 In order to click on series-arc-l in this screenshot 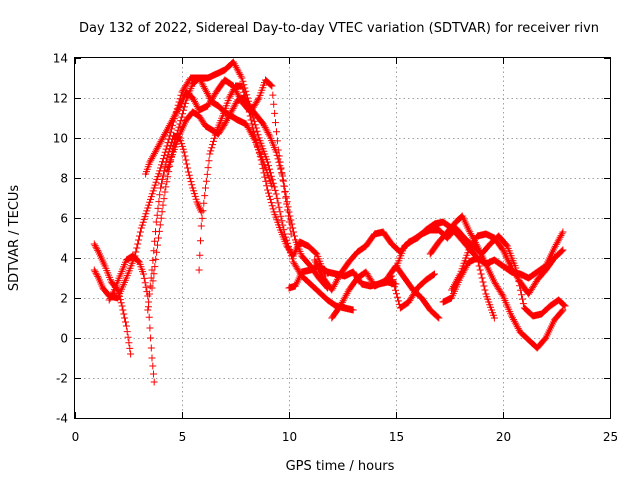, I will do `click(413, 292)`.